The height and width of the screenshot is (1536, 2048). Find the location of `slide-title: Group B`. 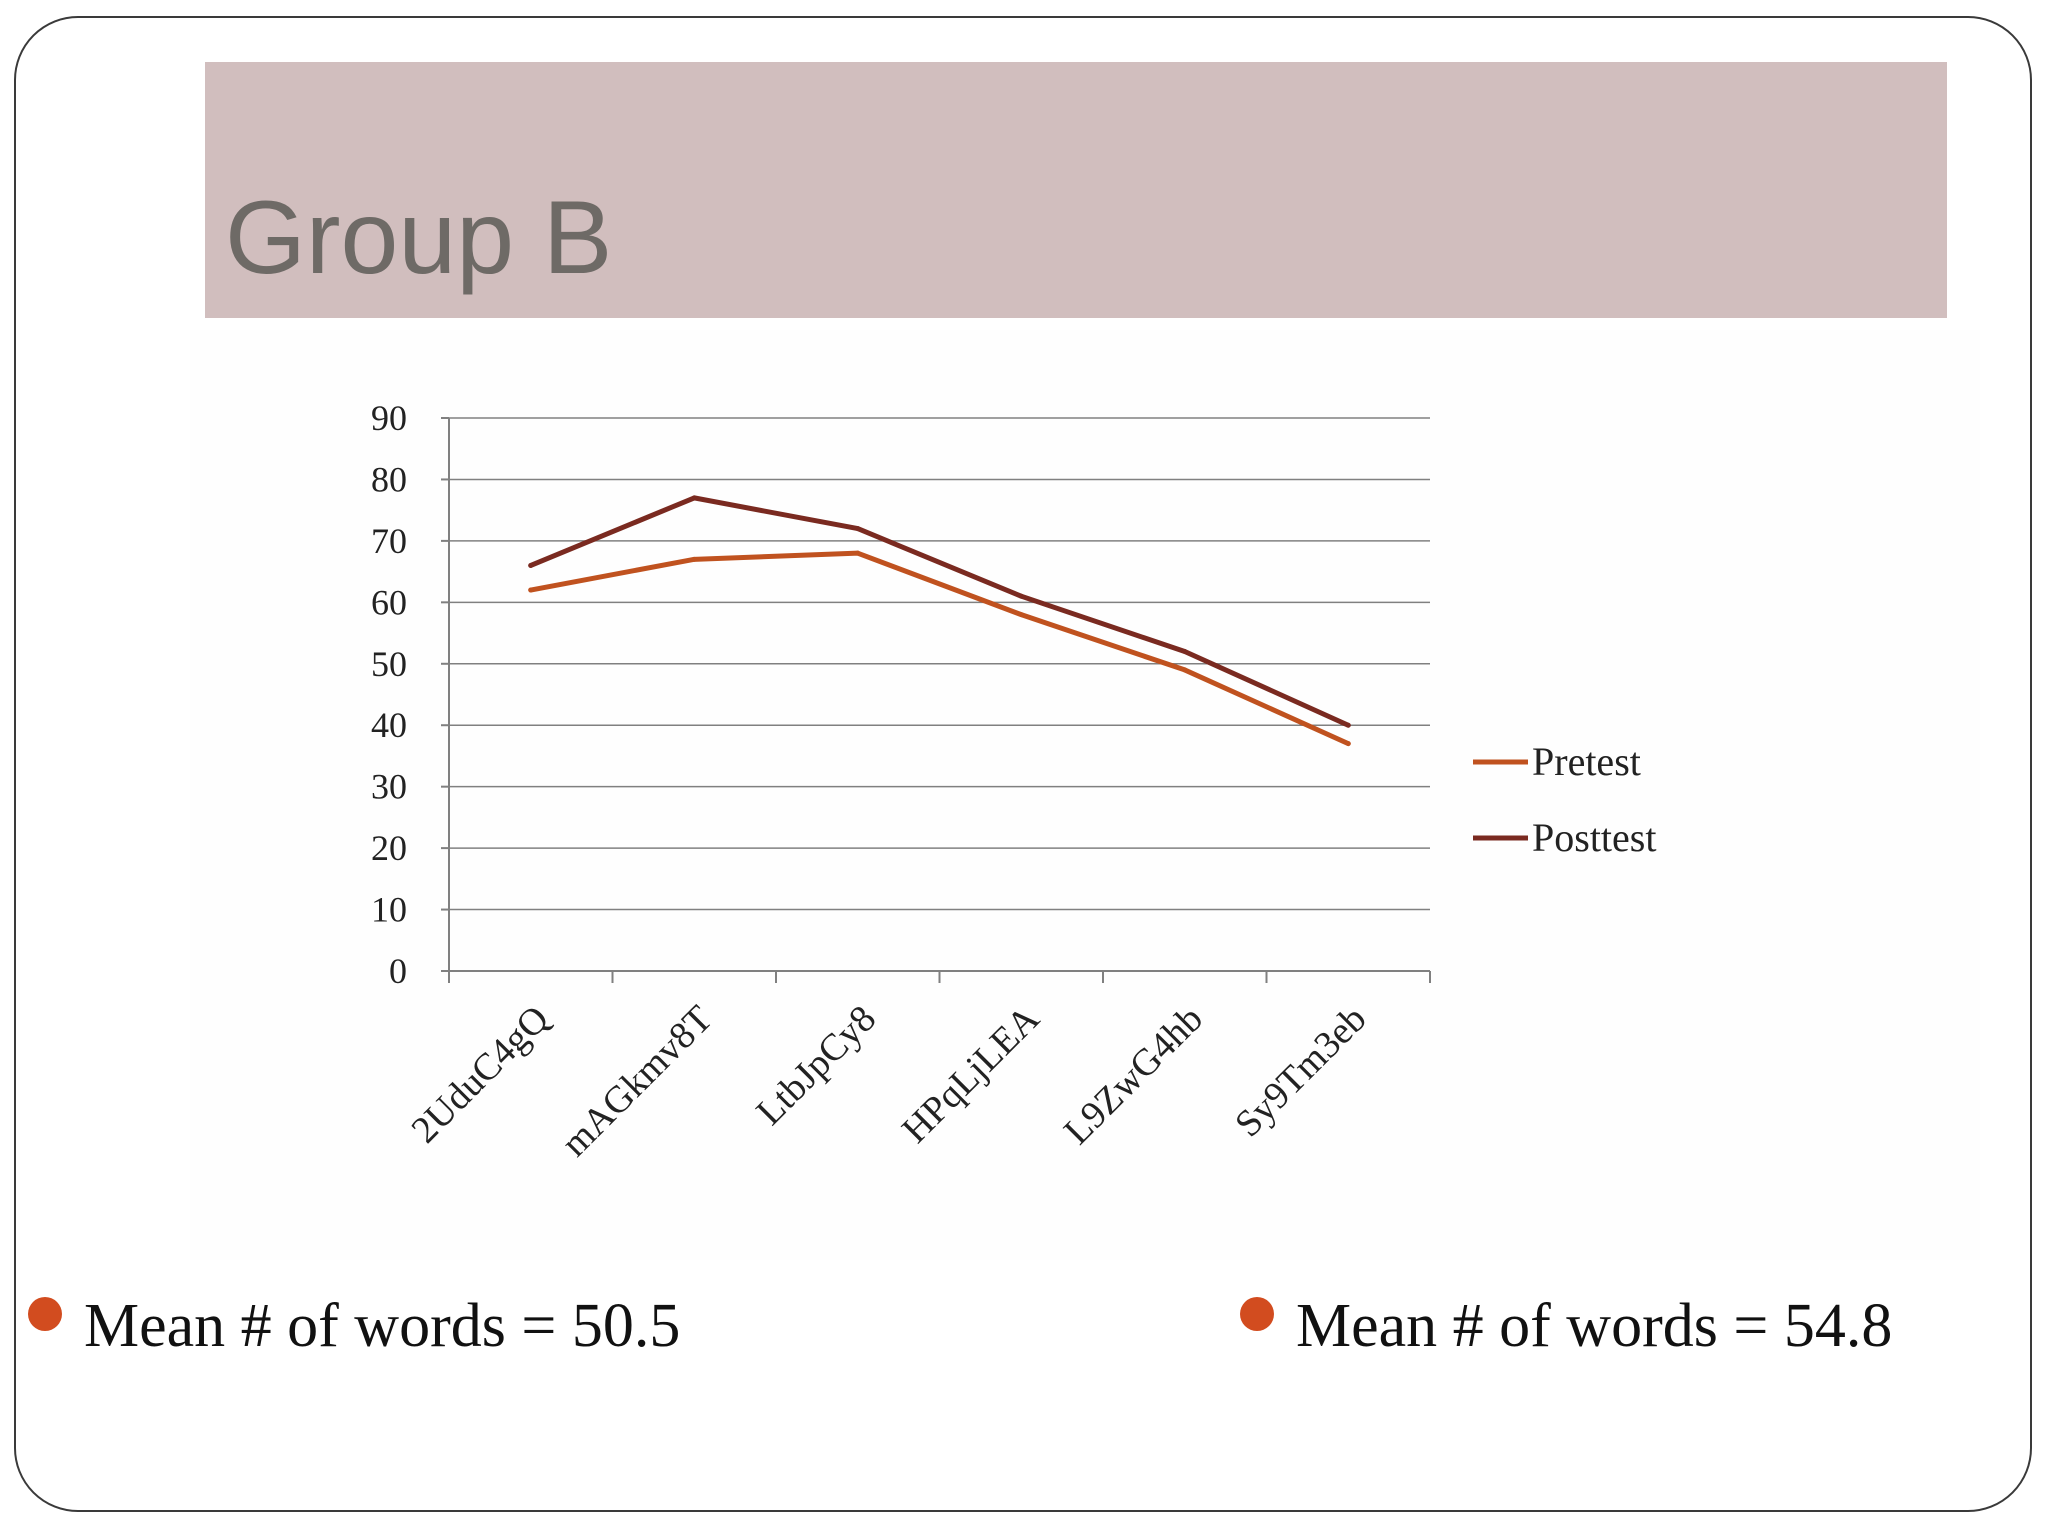

slide-title: Group B is located at coordinates (419, 238).